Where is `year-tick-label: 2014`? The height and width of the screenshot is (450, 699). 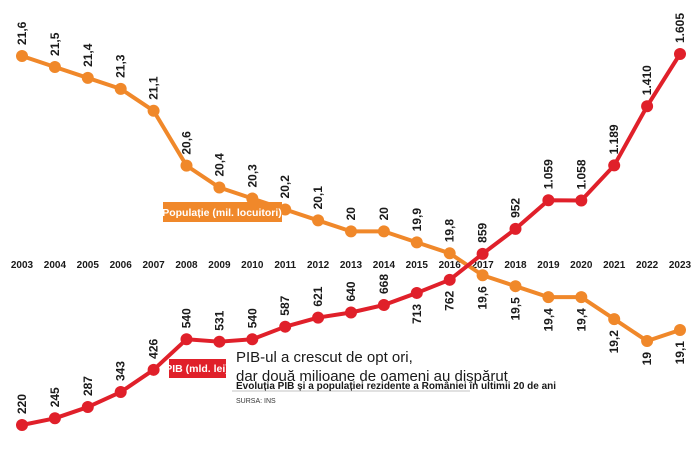 year-tick-label: 2014 is located at coordinates (384, 265).